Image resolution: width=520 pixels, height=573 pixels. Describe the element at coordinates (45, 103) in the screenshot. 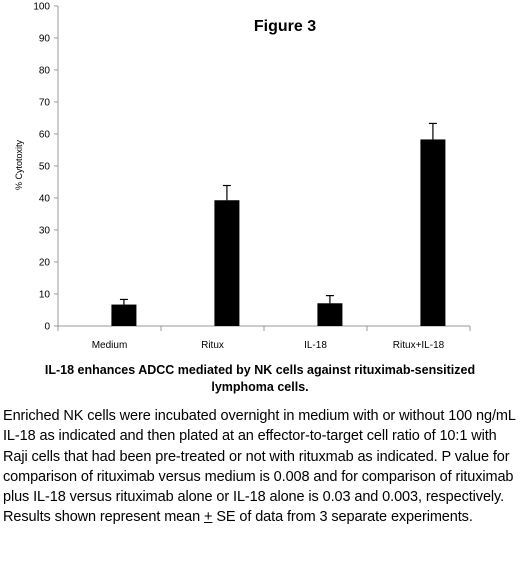

I see `y-tick-label: 70` at that location.